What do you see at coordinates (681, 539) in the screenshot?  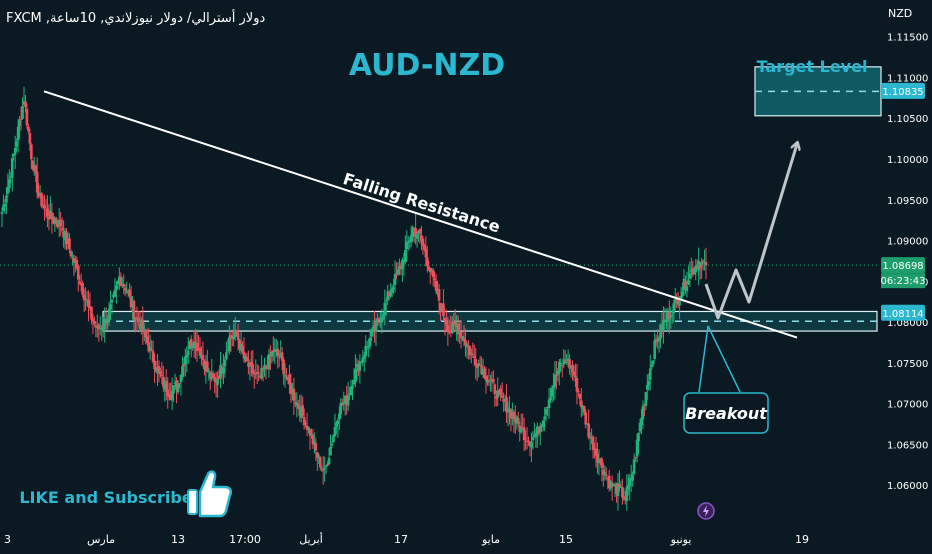 I see `time-tick-label: يونيو` at bounding box center [681, 539].